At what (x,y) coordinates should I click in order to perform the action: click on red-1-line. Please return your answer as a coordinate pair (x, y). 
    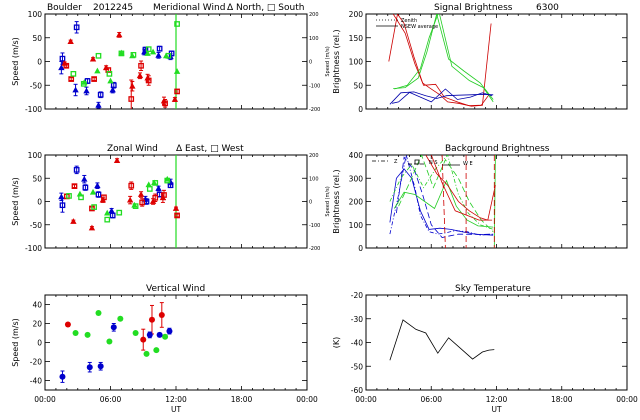
    Looking at the image, I should click on (440, 60).